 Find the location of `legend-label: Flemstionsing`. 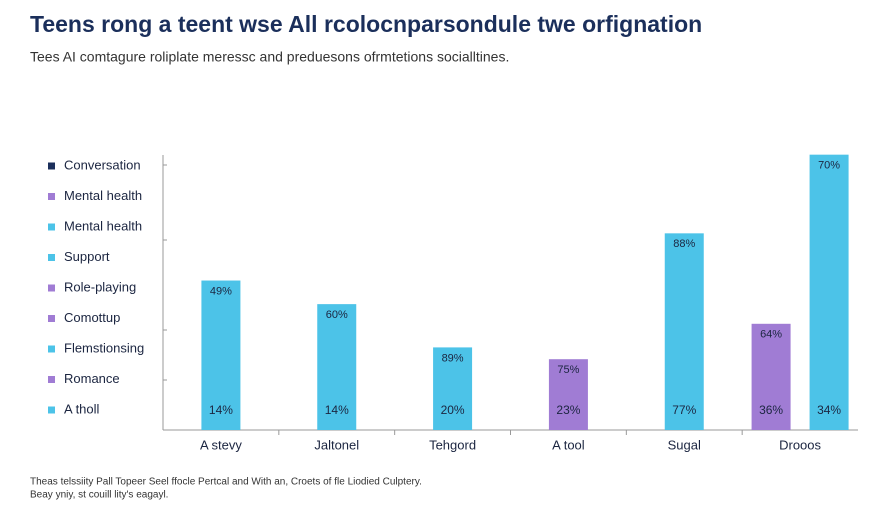

legend-label: Flemstionsing is located at coordinates (104, 347).